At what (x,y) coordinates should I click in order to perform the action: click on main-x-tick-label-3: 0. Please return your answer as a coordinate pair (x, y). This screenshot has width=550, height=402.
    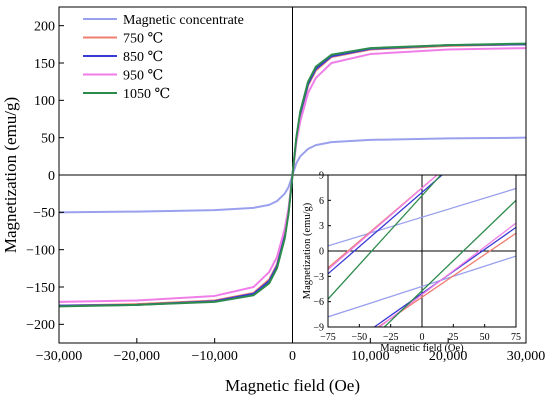
    Looking at the image, I should click on (292, 356).